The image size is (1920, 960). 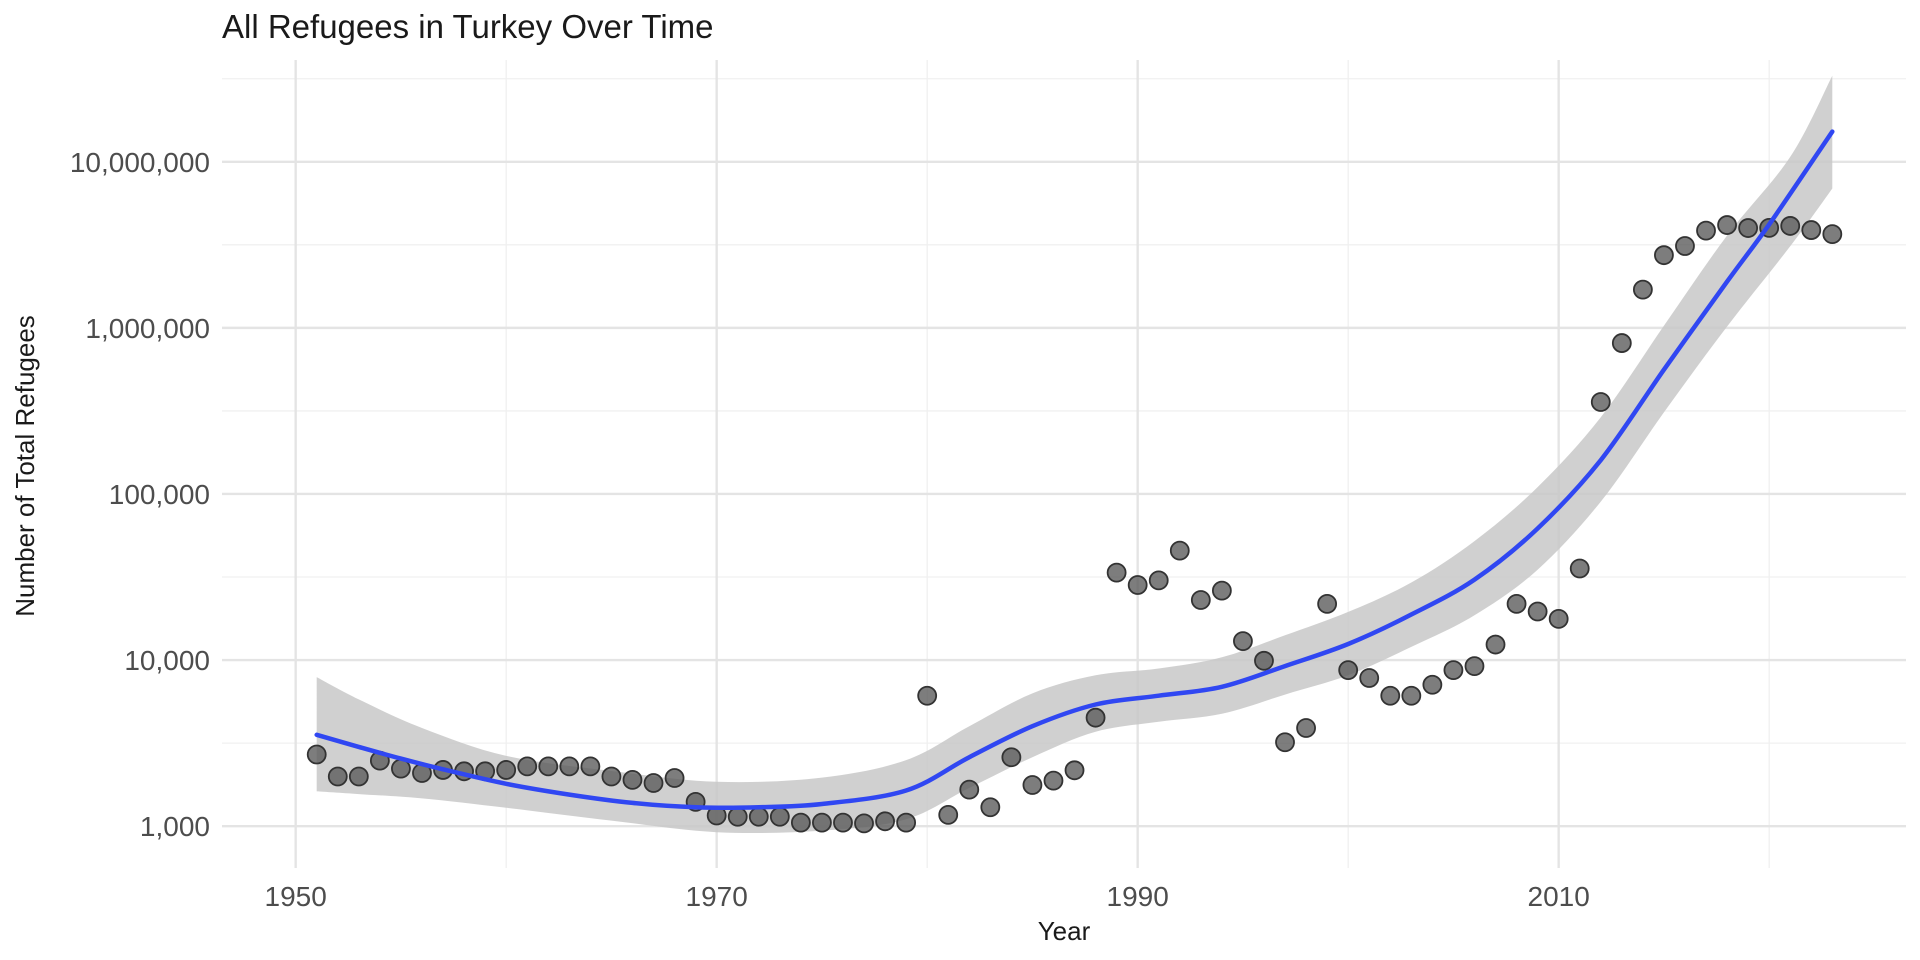 What do you see at coordinates (140, 162) in the screenshot?
I see `y-tick-label: 10,000,000` at bounding box center [140, 162].